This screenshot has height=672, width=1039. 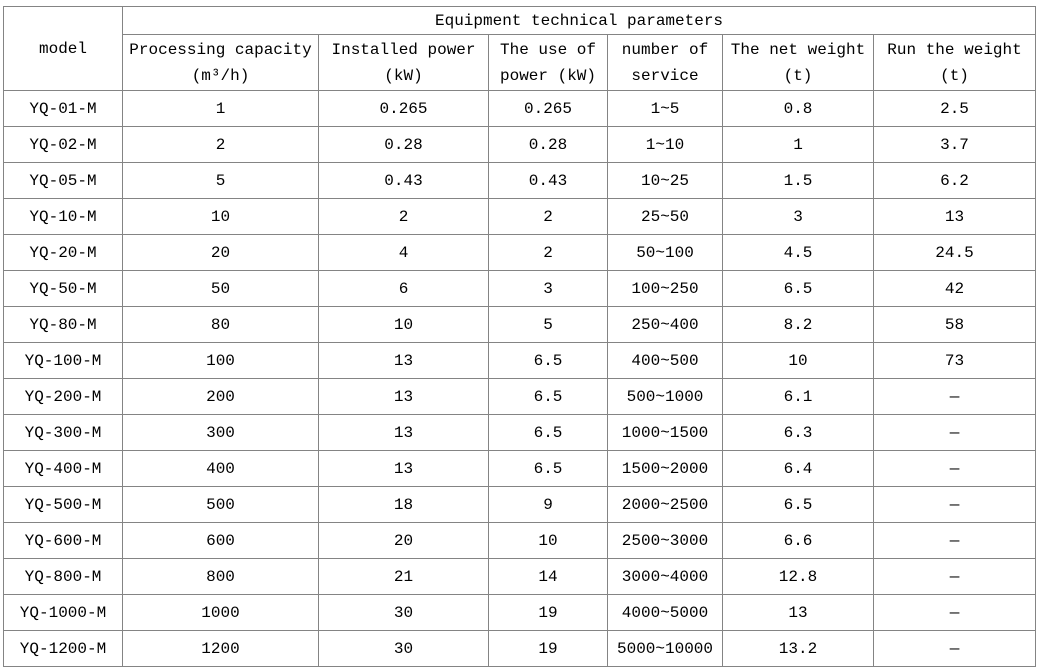 What do you see at coordinates (220, 180) in the screenshot?
I see `cell-processing-capacity: 5` at bounding box center [220, 180].